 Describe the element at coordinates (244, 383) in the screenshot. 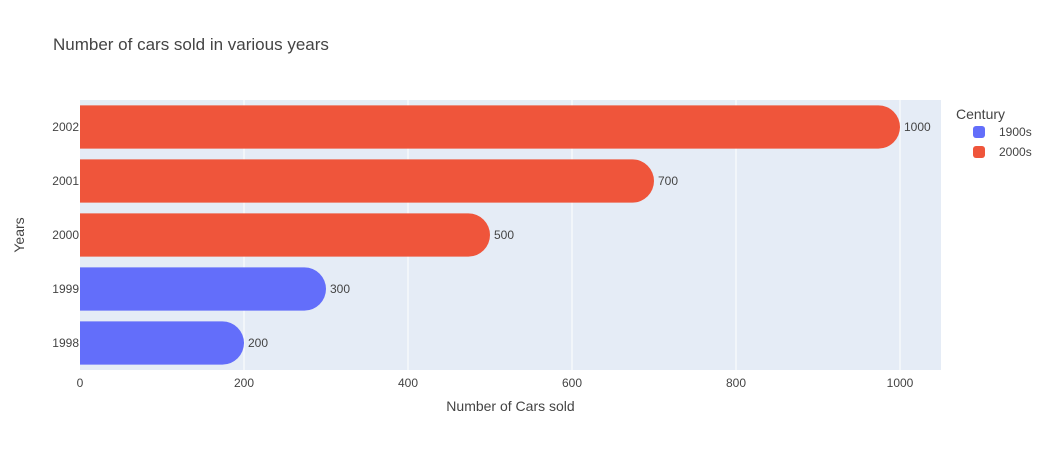

I see `x-tick-label: 200` at that location.